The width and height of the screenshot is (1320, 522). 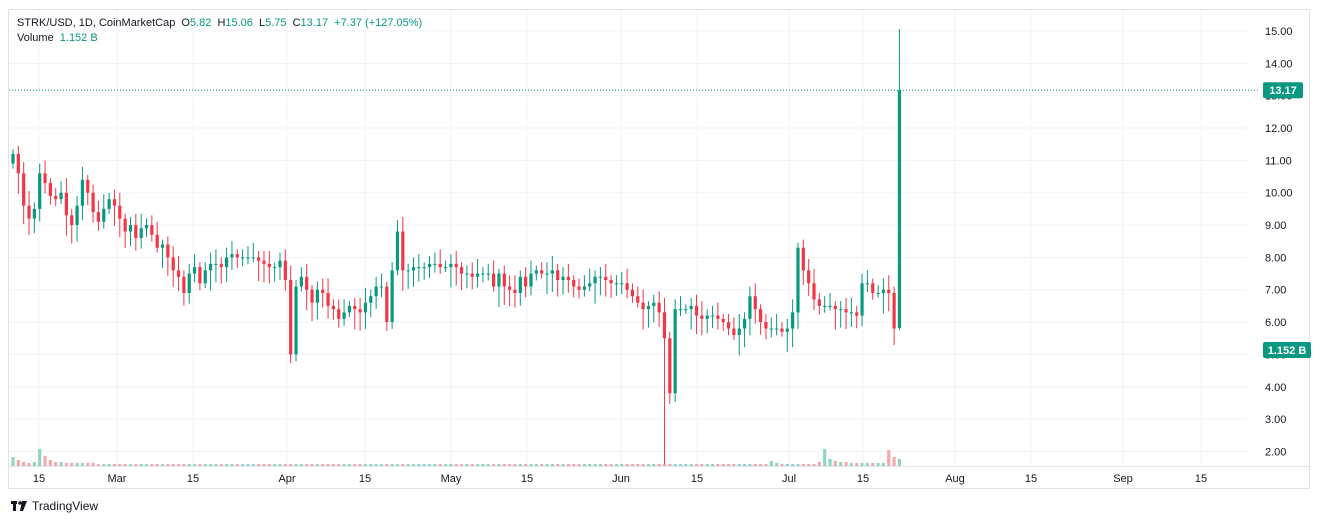 What do you see at coordinates (1275, 291) in the screenshot?
I see `price-tick-label: 7.00` at bounding box center [1275, 291].